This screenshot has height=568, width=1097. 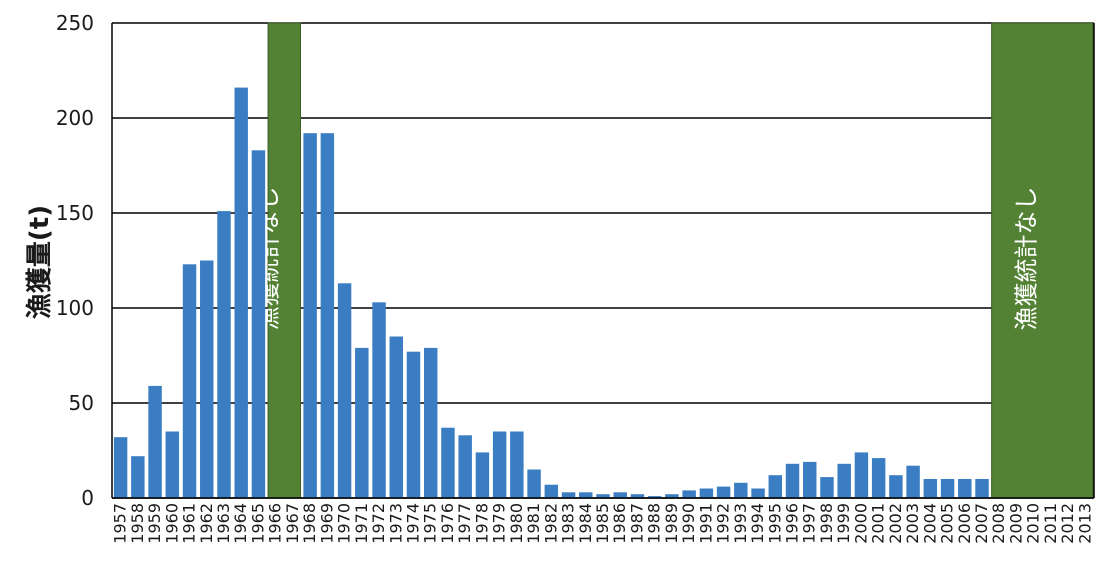 I want to click on bar-2001, so click(x=878, y=478).